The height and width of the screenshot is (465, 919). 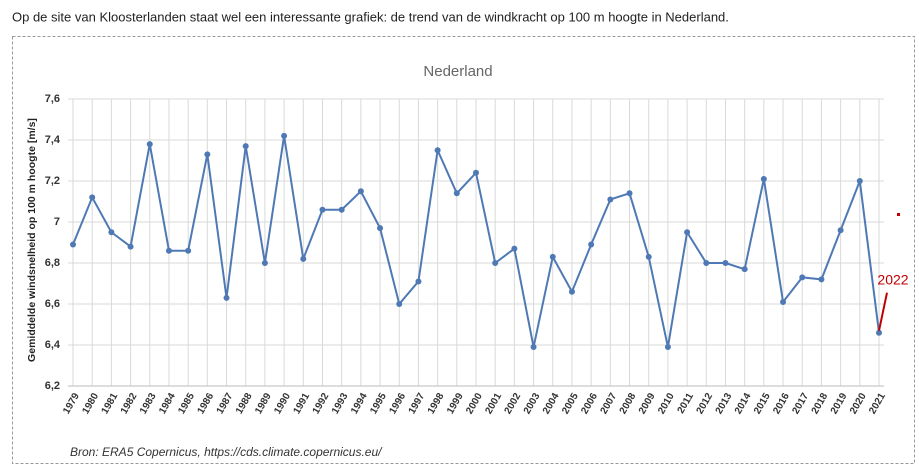 What do you see at coordinates (225, 403) in the screenshot?
I see `x-tick-label: 1987` at bounding box center [225, 403].